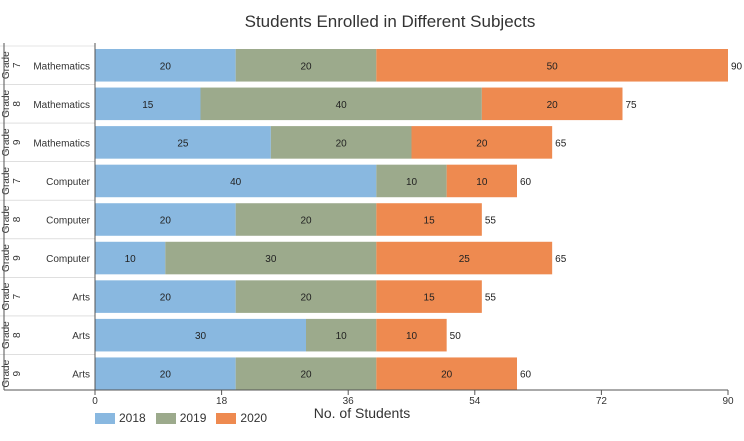  What do you see at coordinates (95, 401) in the screenshot?
I see `x-tick-label: 0` at bounding box center [95, 401].